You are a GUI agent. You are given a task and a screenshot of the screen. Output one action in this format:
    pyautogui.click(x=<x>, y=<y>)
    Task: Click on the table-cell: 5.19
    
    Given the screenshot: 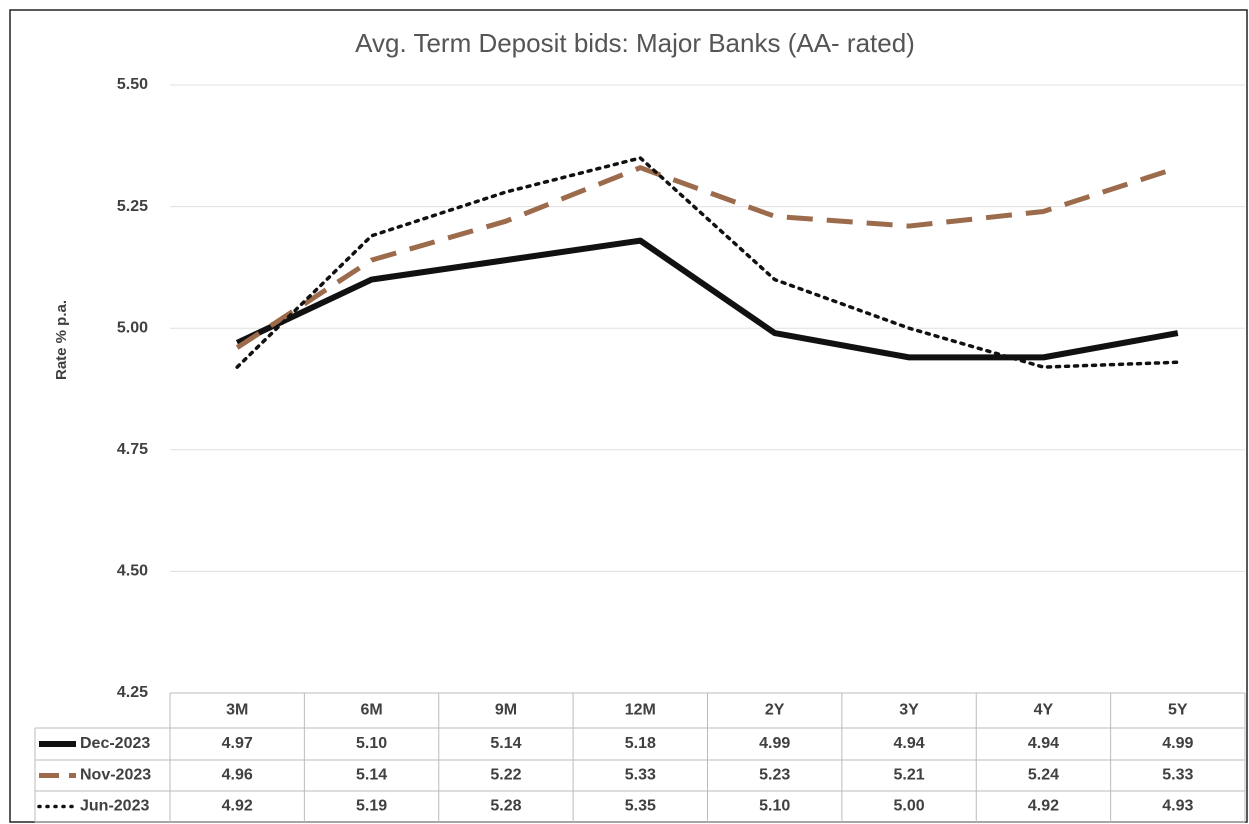 What is the action you would take?
    pyautogui.click(x=371, y=806)
    